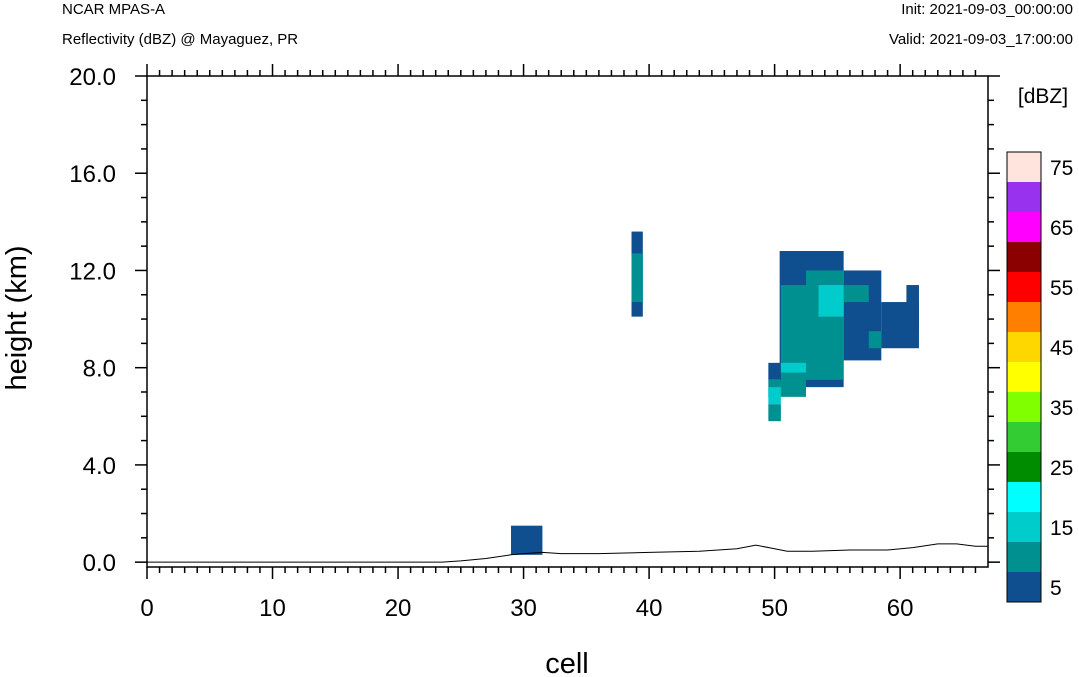  What do you see at coordinates (146, 608) in the screenshot?
I see `x-tick-label: 0` at bounding box center [146, 608].